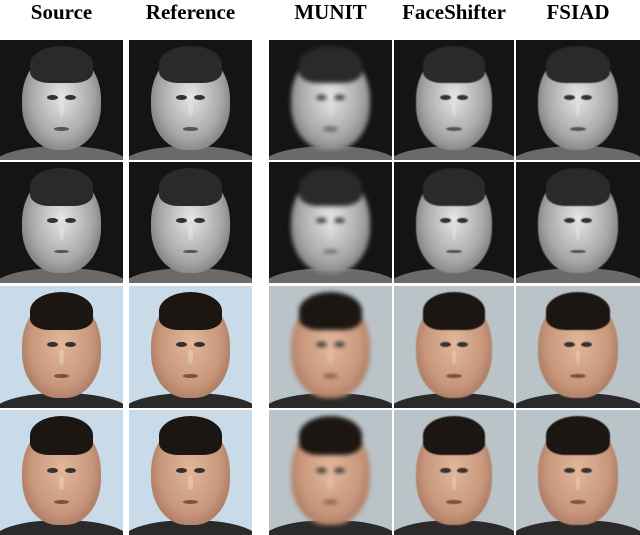 Image resolution: width=640 pixels, height=535 pixels. Describe the element at coordinates (190, 100) in the screenshot. I see `face-image-r1-c2` at that location.